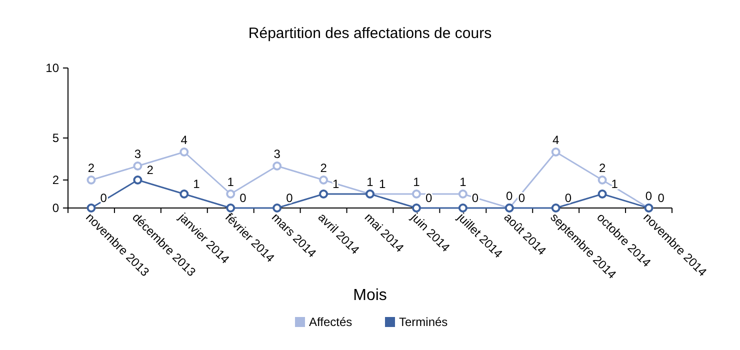  I want to click on y-tick-label: 2, so click(56, 180).